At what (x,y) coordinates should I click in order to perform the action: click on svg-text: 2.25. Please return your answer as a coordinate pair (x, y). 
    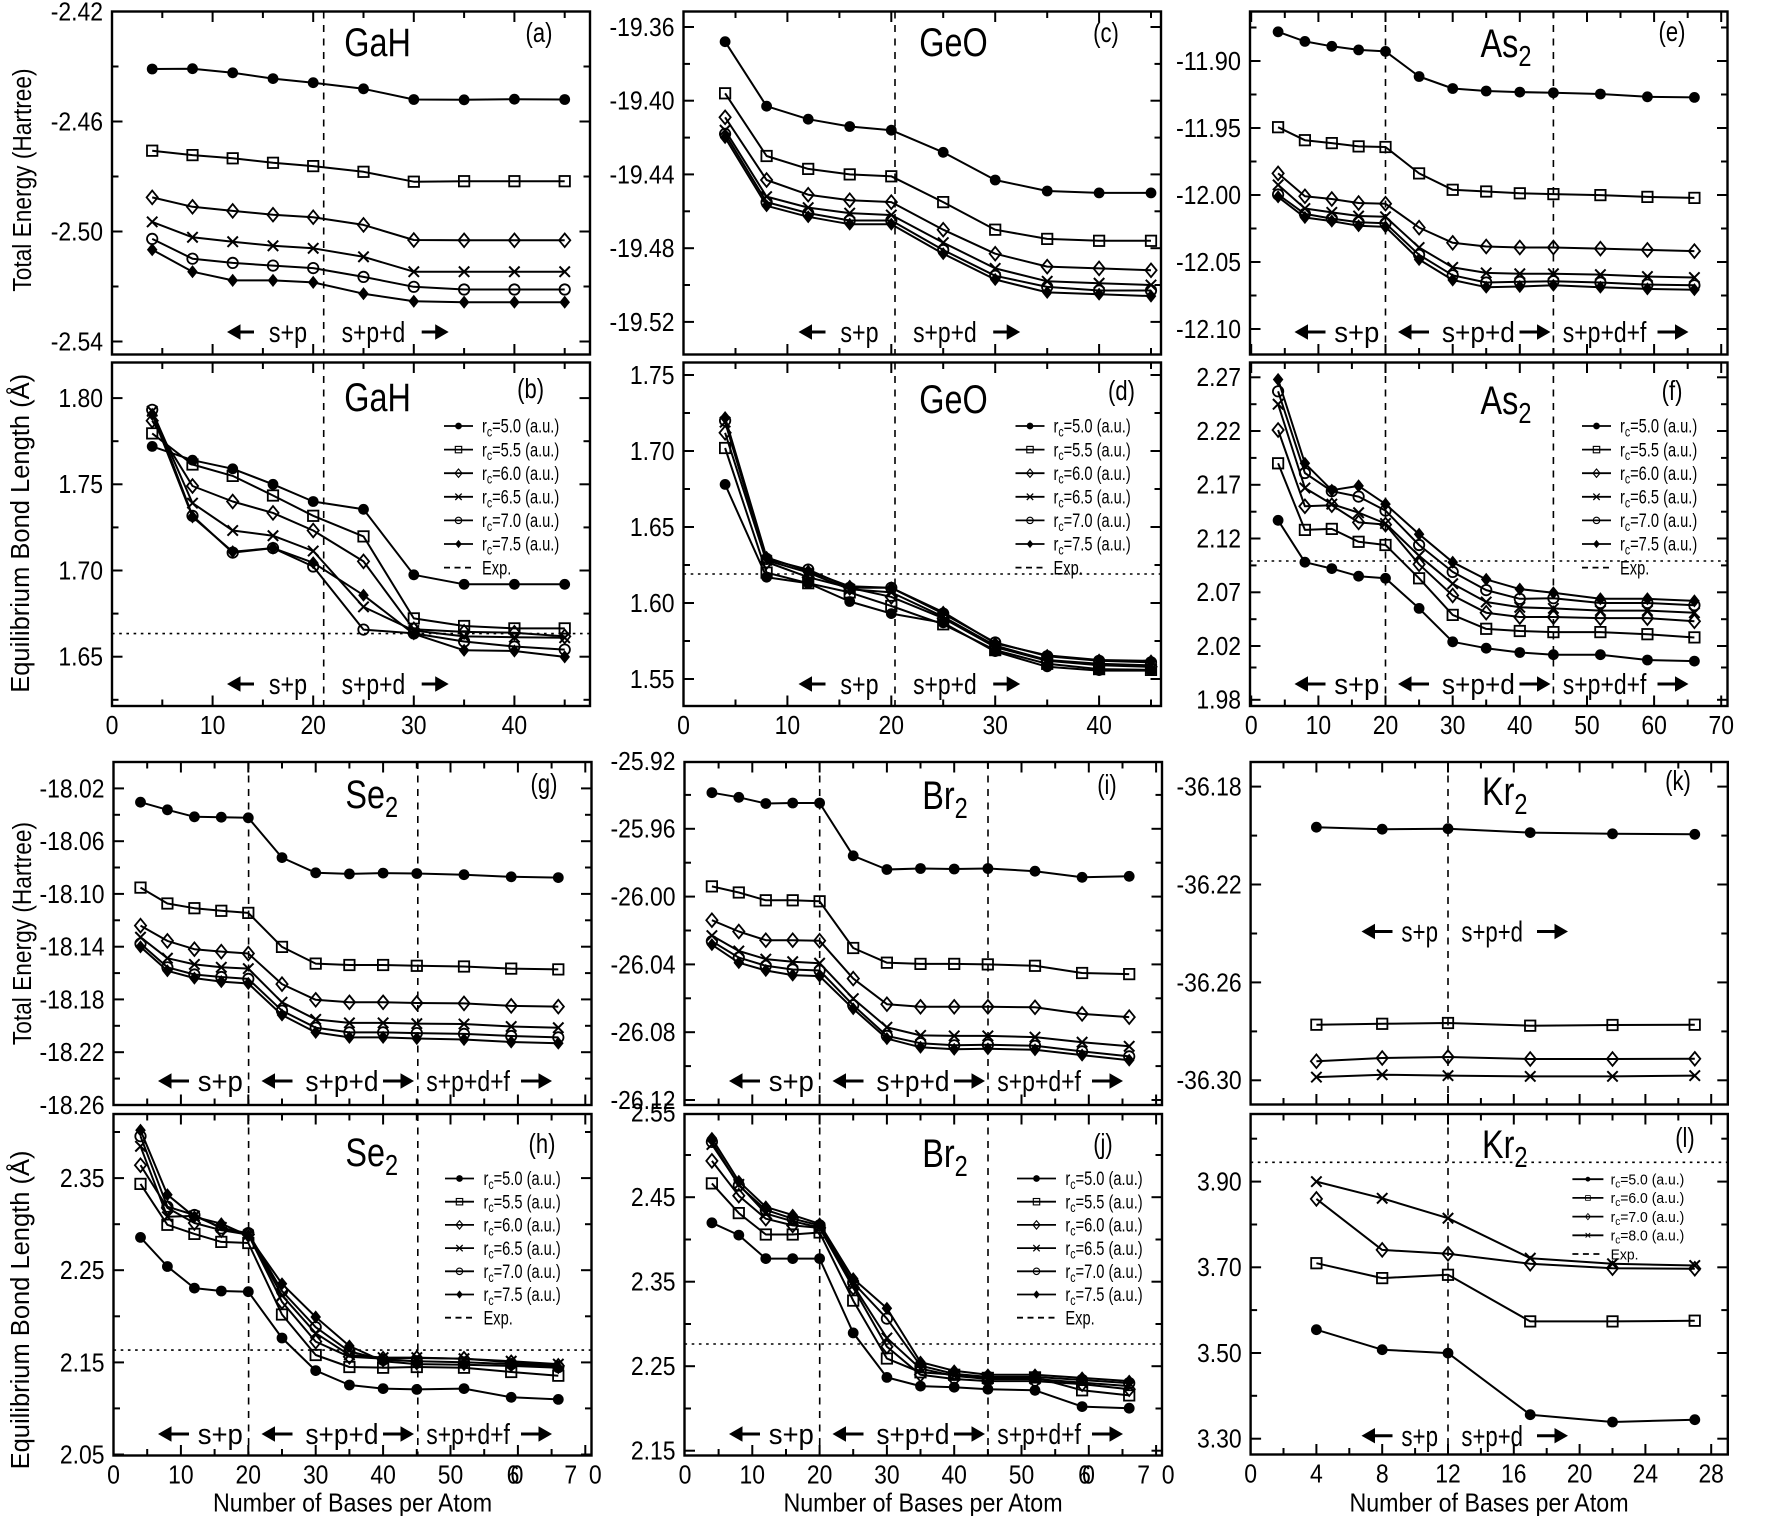
    Looking at the image, I should click on (653, 1367).